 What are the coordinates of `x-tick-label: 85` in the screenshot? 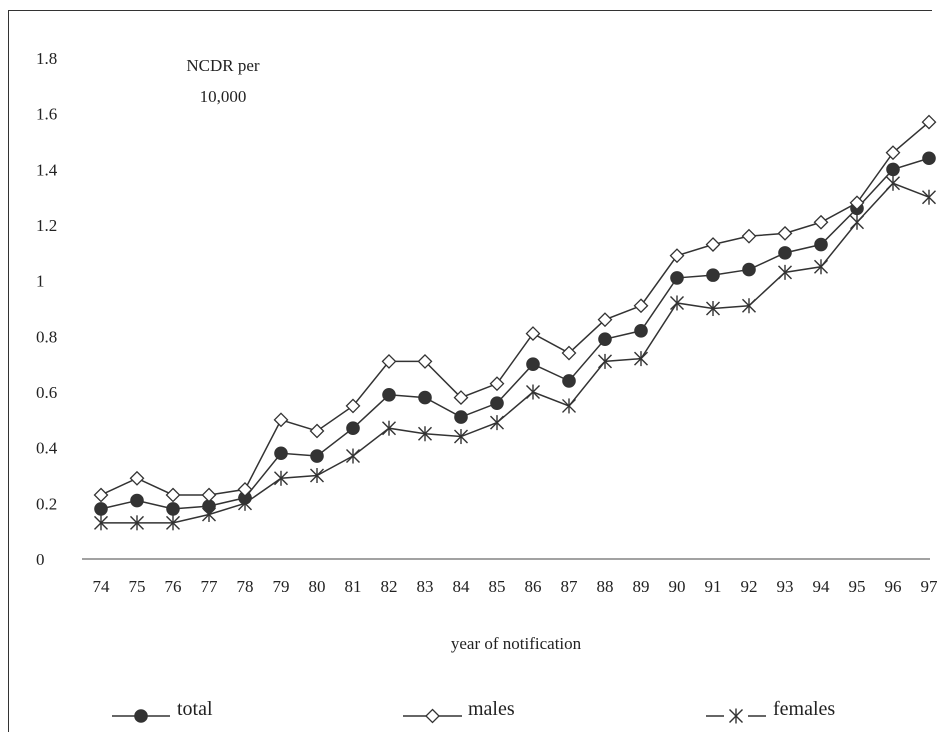 It's located at (497, 586).